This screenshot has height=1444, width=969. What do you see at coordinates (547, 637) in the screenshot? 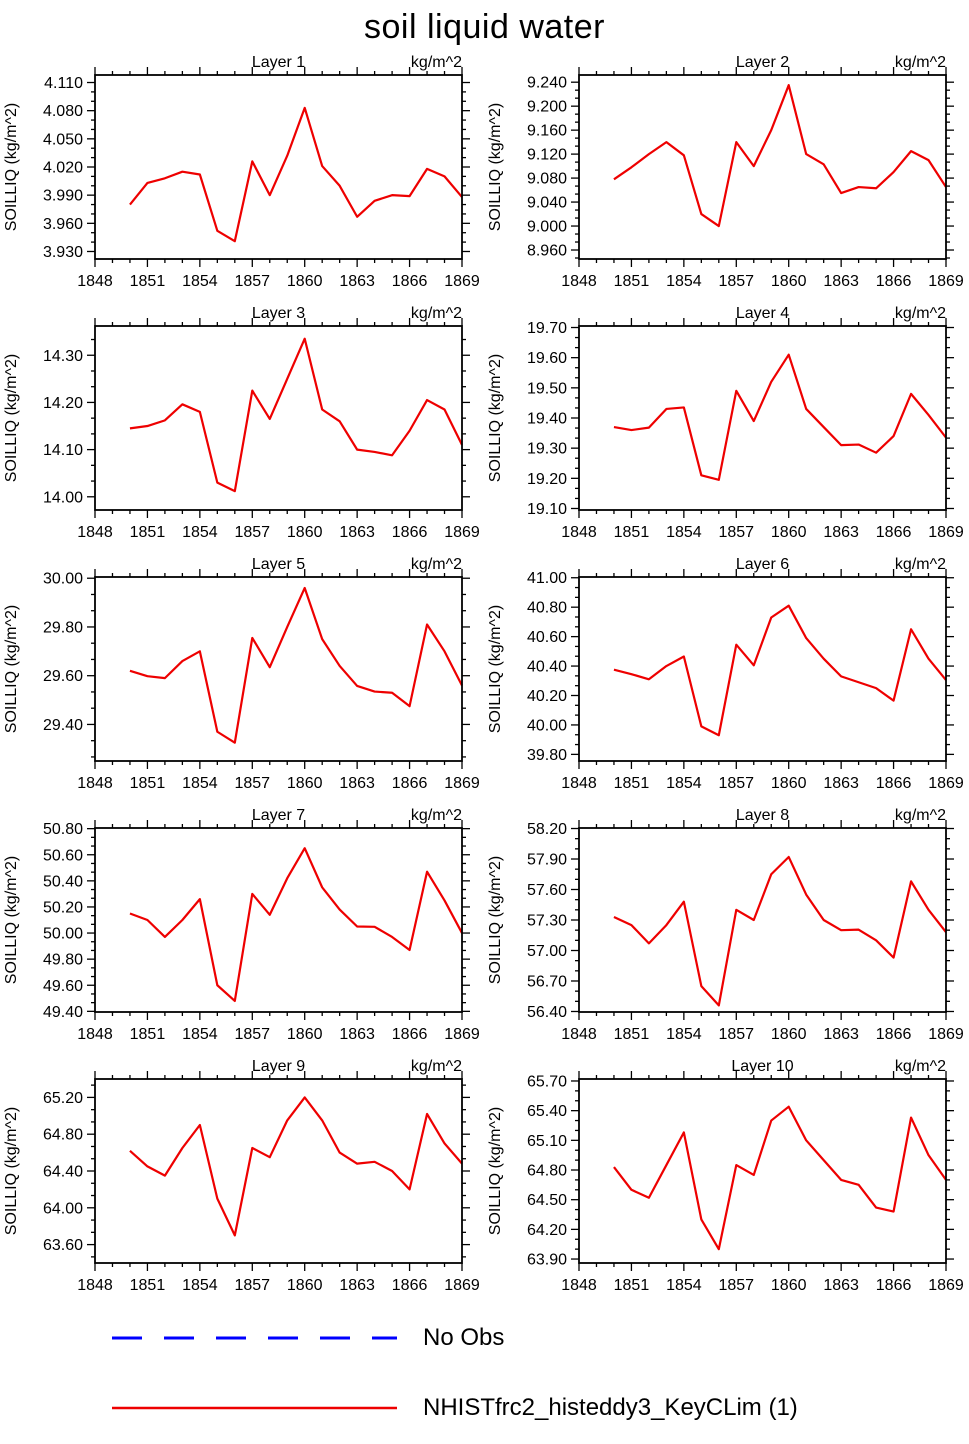
I see `y-tick-label: 40.60` at bounding box center [547, 637].